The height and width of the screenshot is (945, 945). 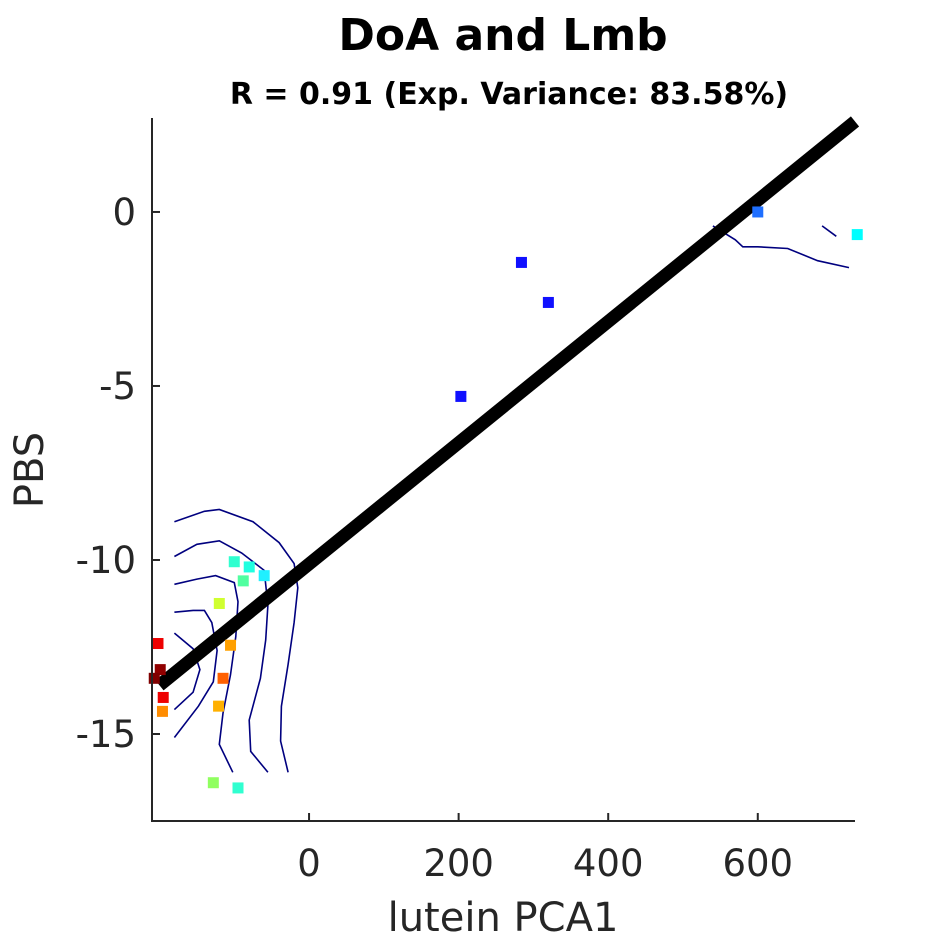 I want to click on x-axis-label: lutein PCA1, so click(x=503, y=918).